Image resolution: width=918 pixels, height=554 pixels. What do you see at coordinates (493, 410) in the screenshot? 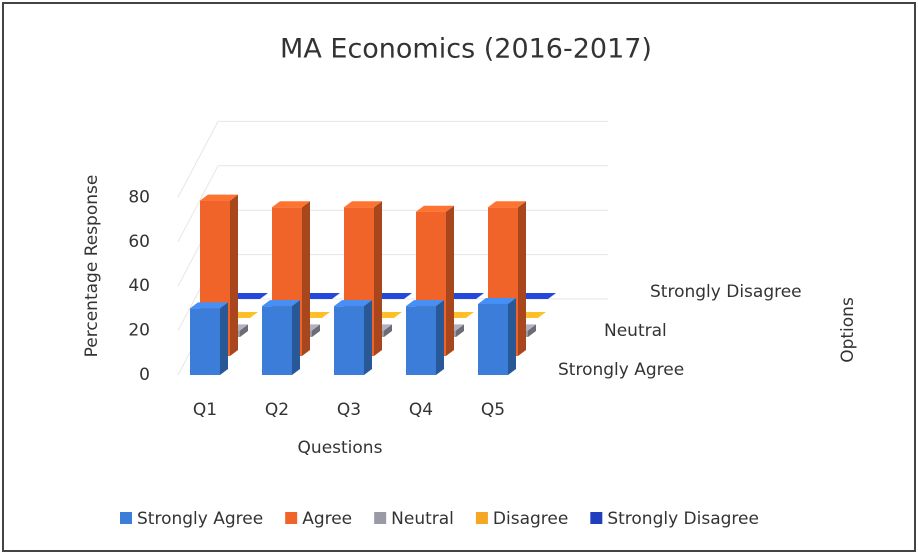
I see `x-tick-label: Q5` at bounding box center [493, 410].